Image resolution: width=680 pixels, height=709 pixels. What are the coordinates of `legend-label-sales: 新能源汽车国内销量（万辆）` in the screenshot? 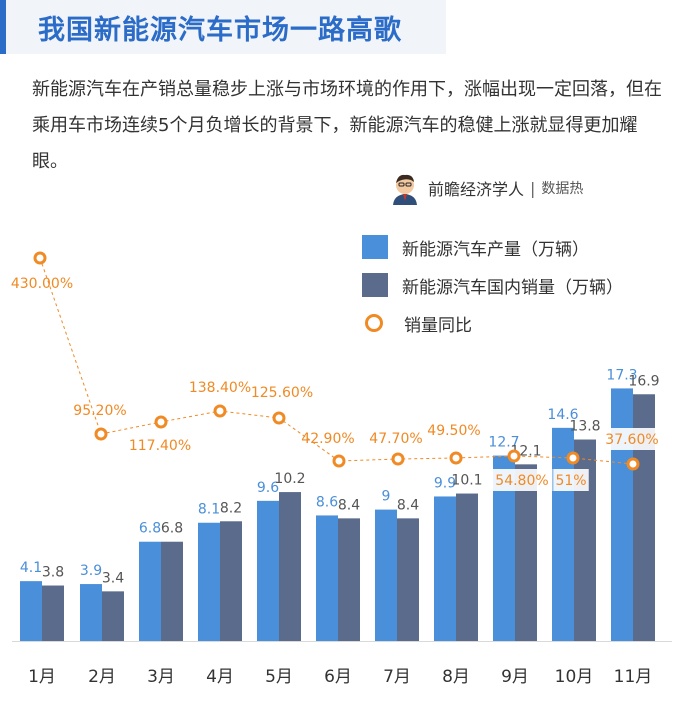 It's located at (512, 287).